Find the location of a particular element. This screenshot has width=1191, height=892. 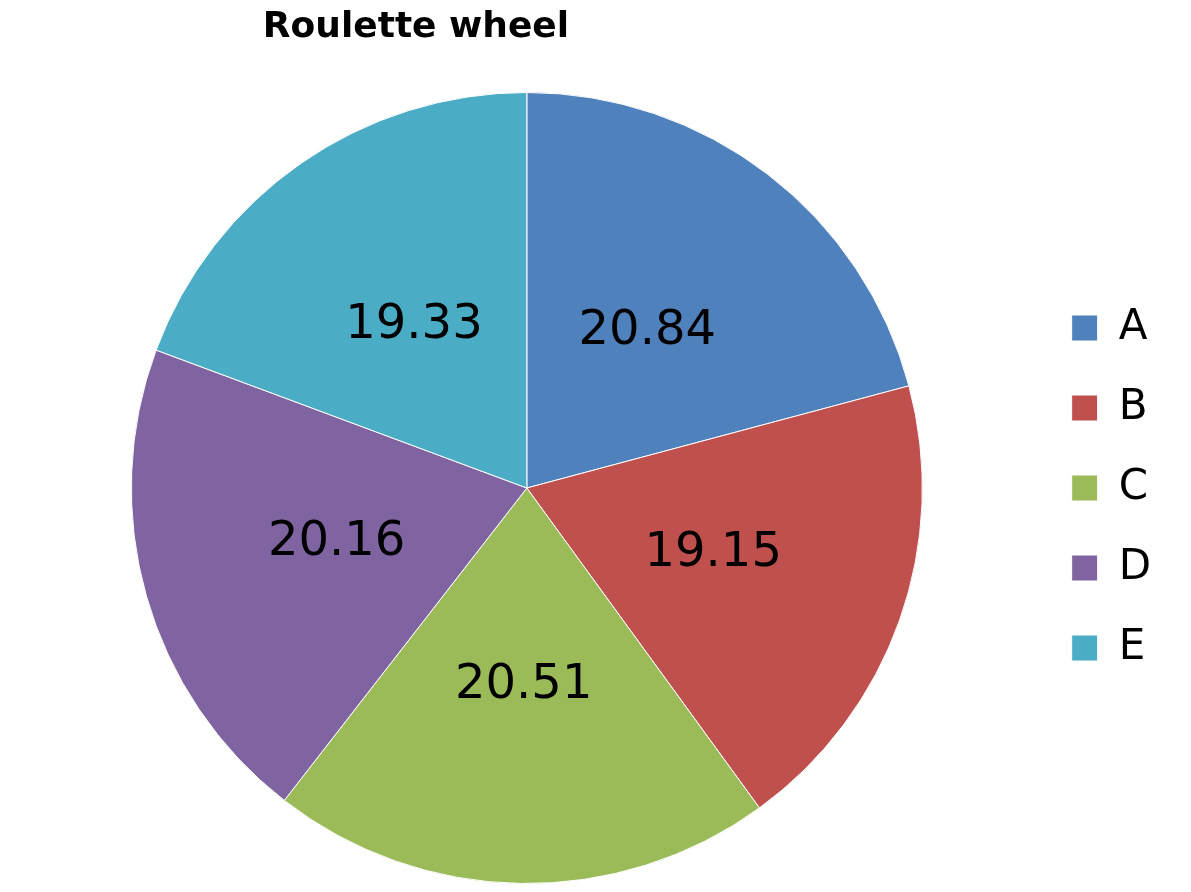

legend-label: B is located at coordinates (1133, 404).